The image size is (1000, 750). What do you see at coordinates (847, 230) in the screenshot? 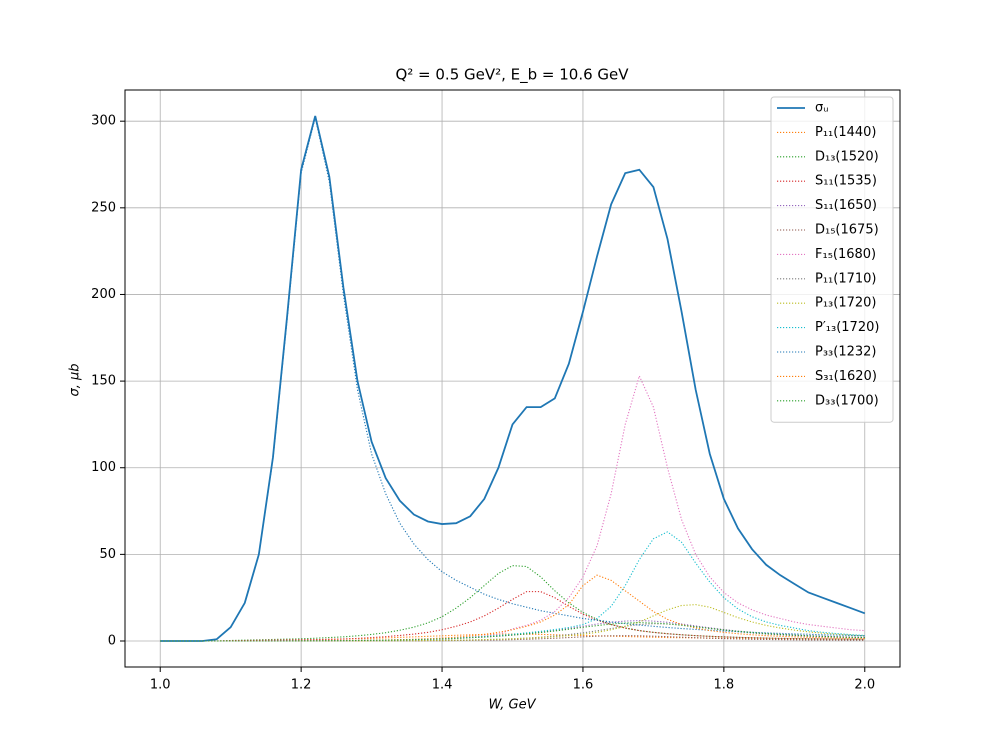
I see `legend-label: D₁₅(1675)` at bounding box center [847, 230].